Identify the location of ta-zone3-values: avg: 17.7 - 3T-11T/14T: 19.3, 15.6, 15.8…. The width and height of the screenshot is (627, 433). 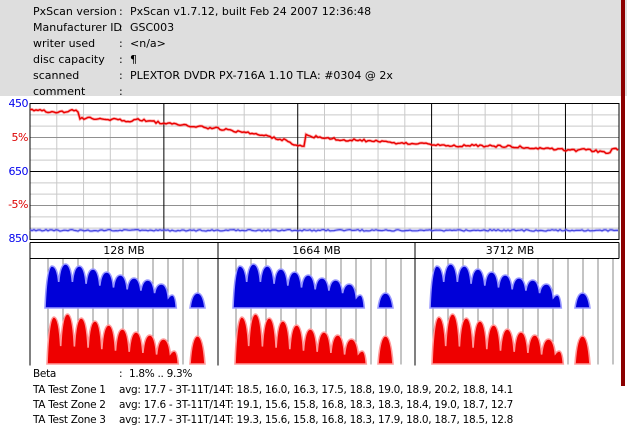
(316, 420).